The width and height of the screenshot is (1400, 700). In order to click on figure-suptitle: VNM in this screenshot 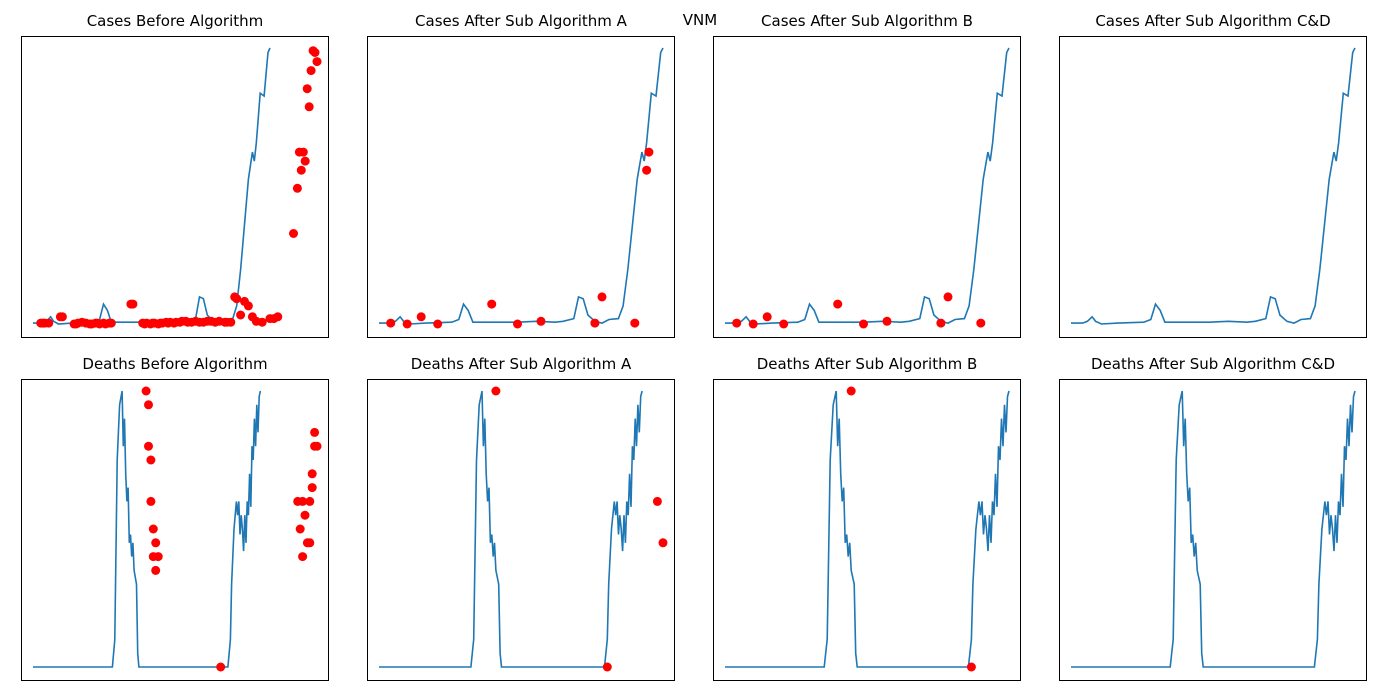, I will do `click(700, 20)`.